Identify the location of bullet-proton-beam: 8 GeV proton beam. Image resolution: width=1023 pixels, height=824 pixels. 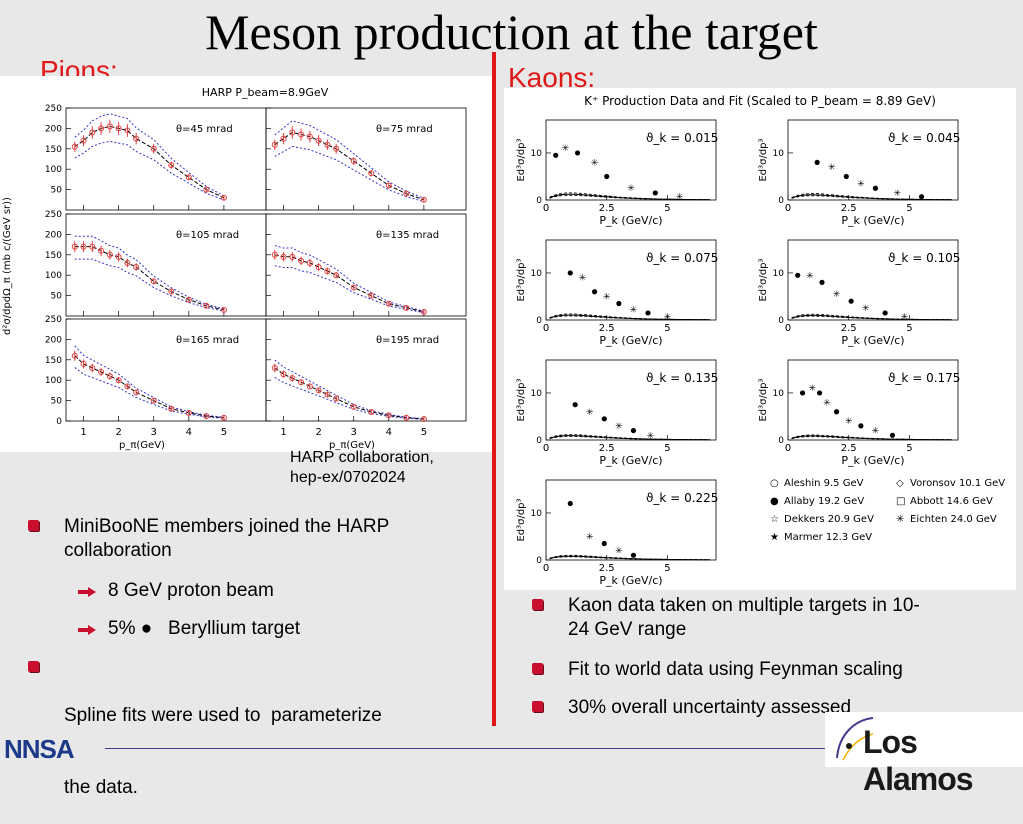
(191, 590).